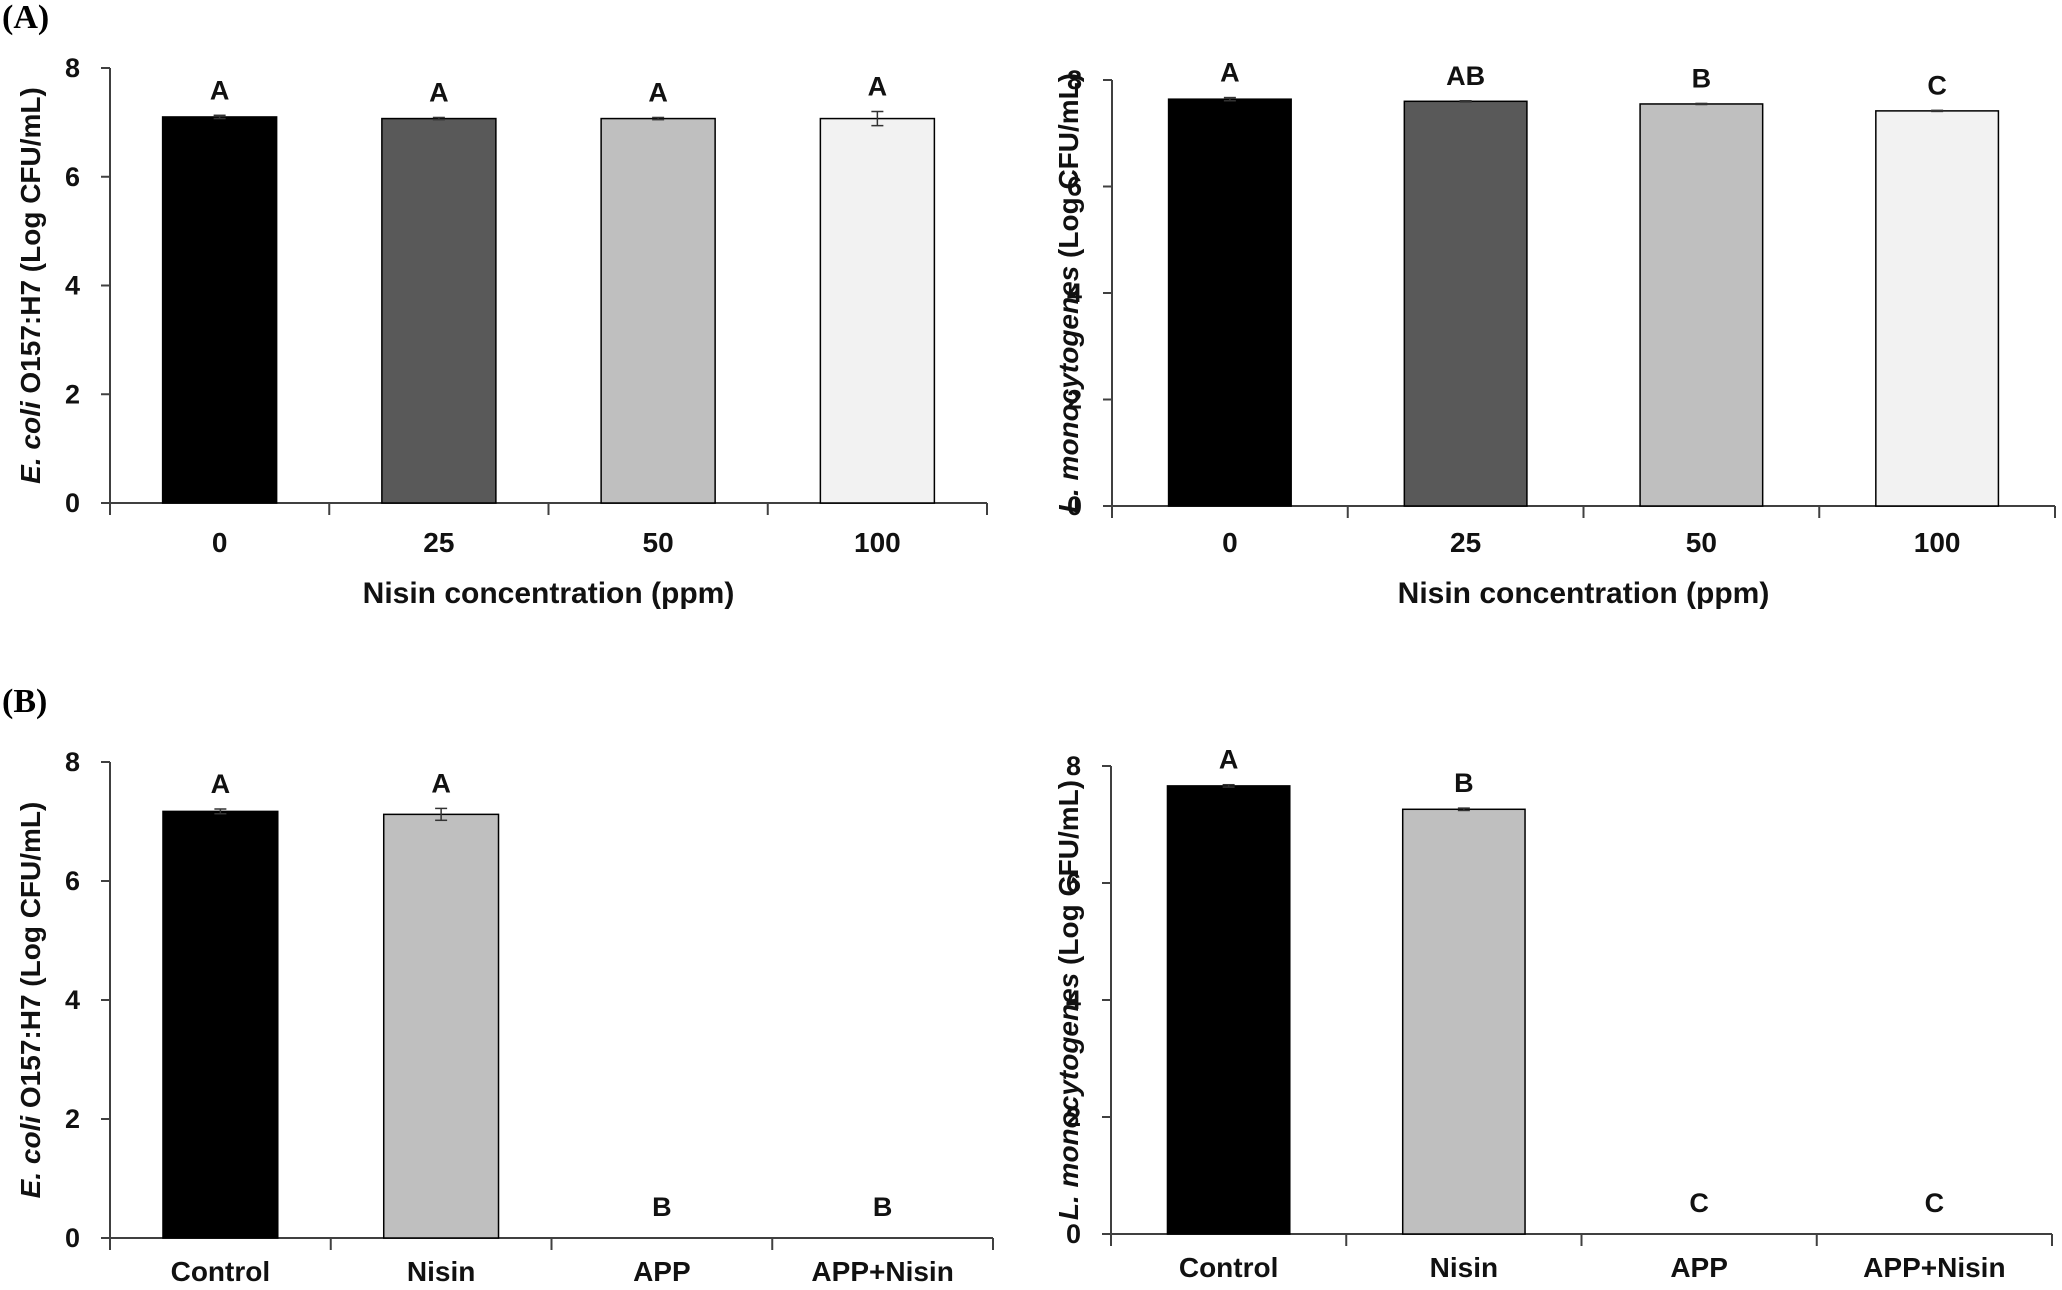 The image size is (2062, 1290). Describe the element at coordinates (25, 18) in the screenshot. I see `panel-label-a: (A)` at that location.